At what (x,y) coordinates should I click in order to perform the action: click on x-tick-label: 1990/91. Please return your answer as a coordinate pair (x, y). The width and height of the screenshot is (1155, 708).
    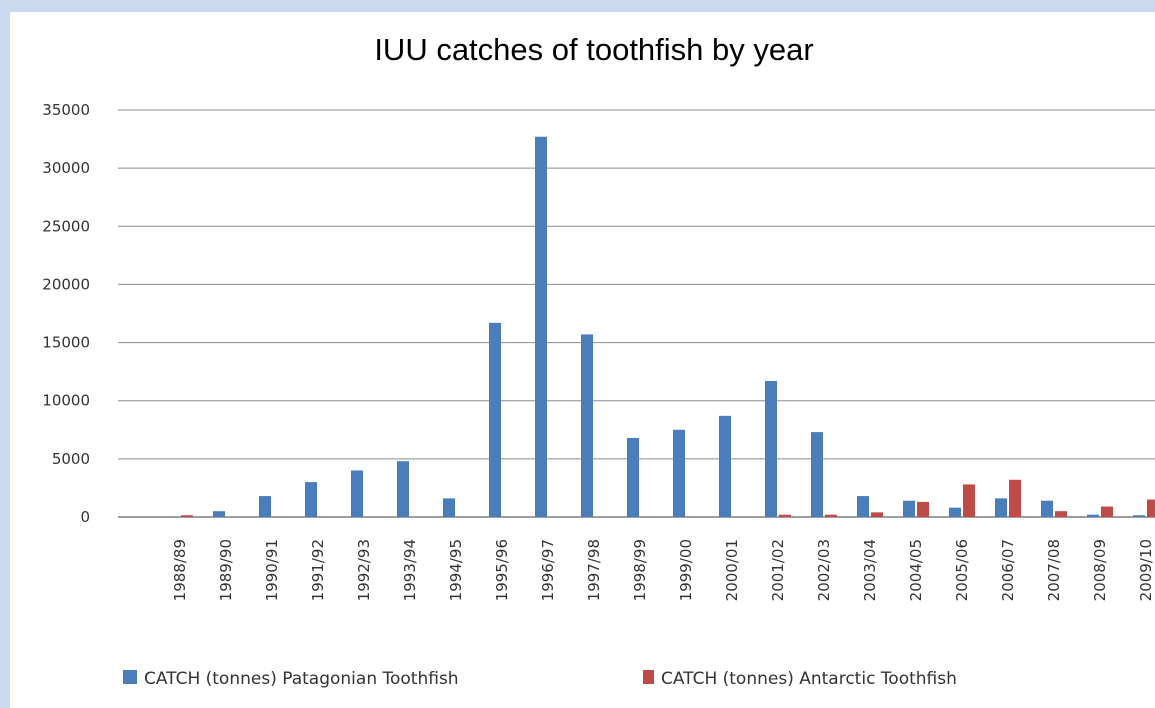
    Looking at the image, I should click on (272, 570).